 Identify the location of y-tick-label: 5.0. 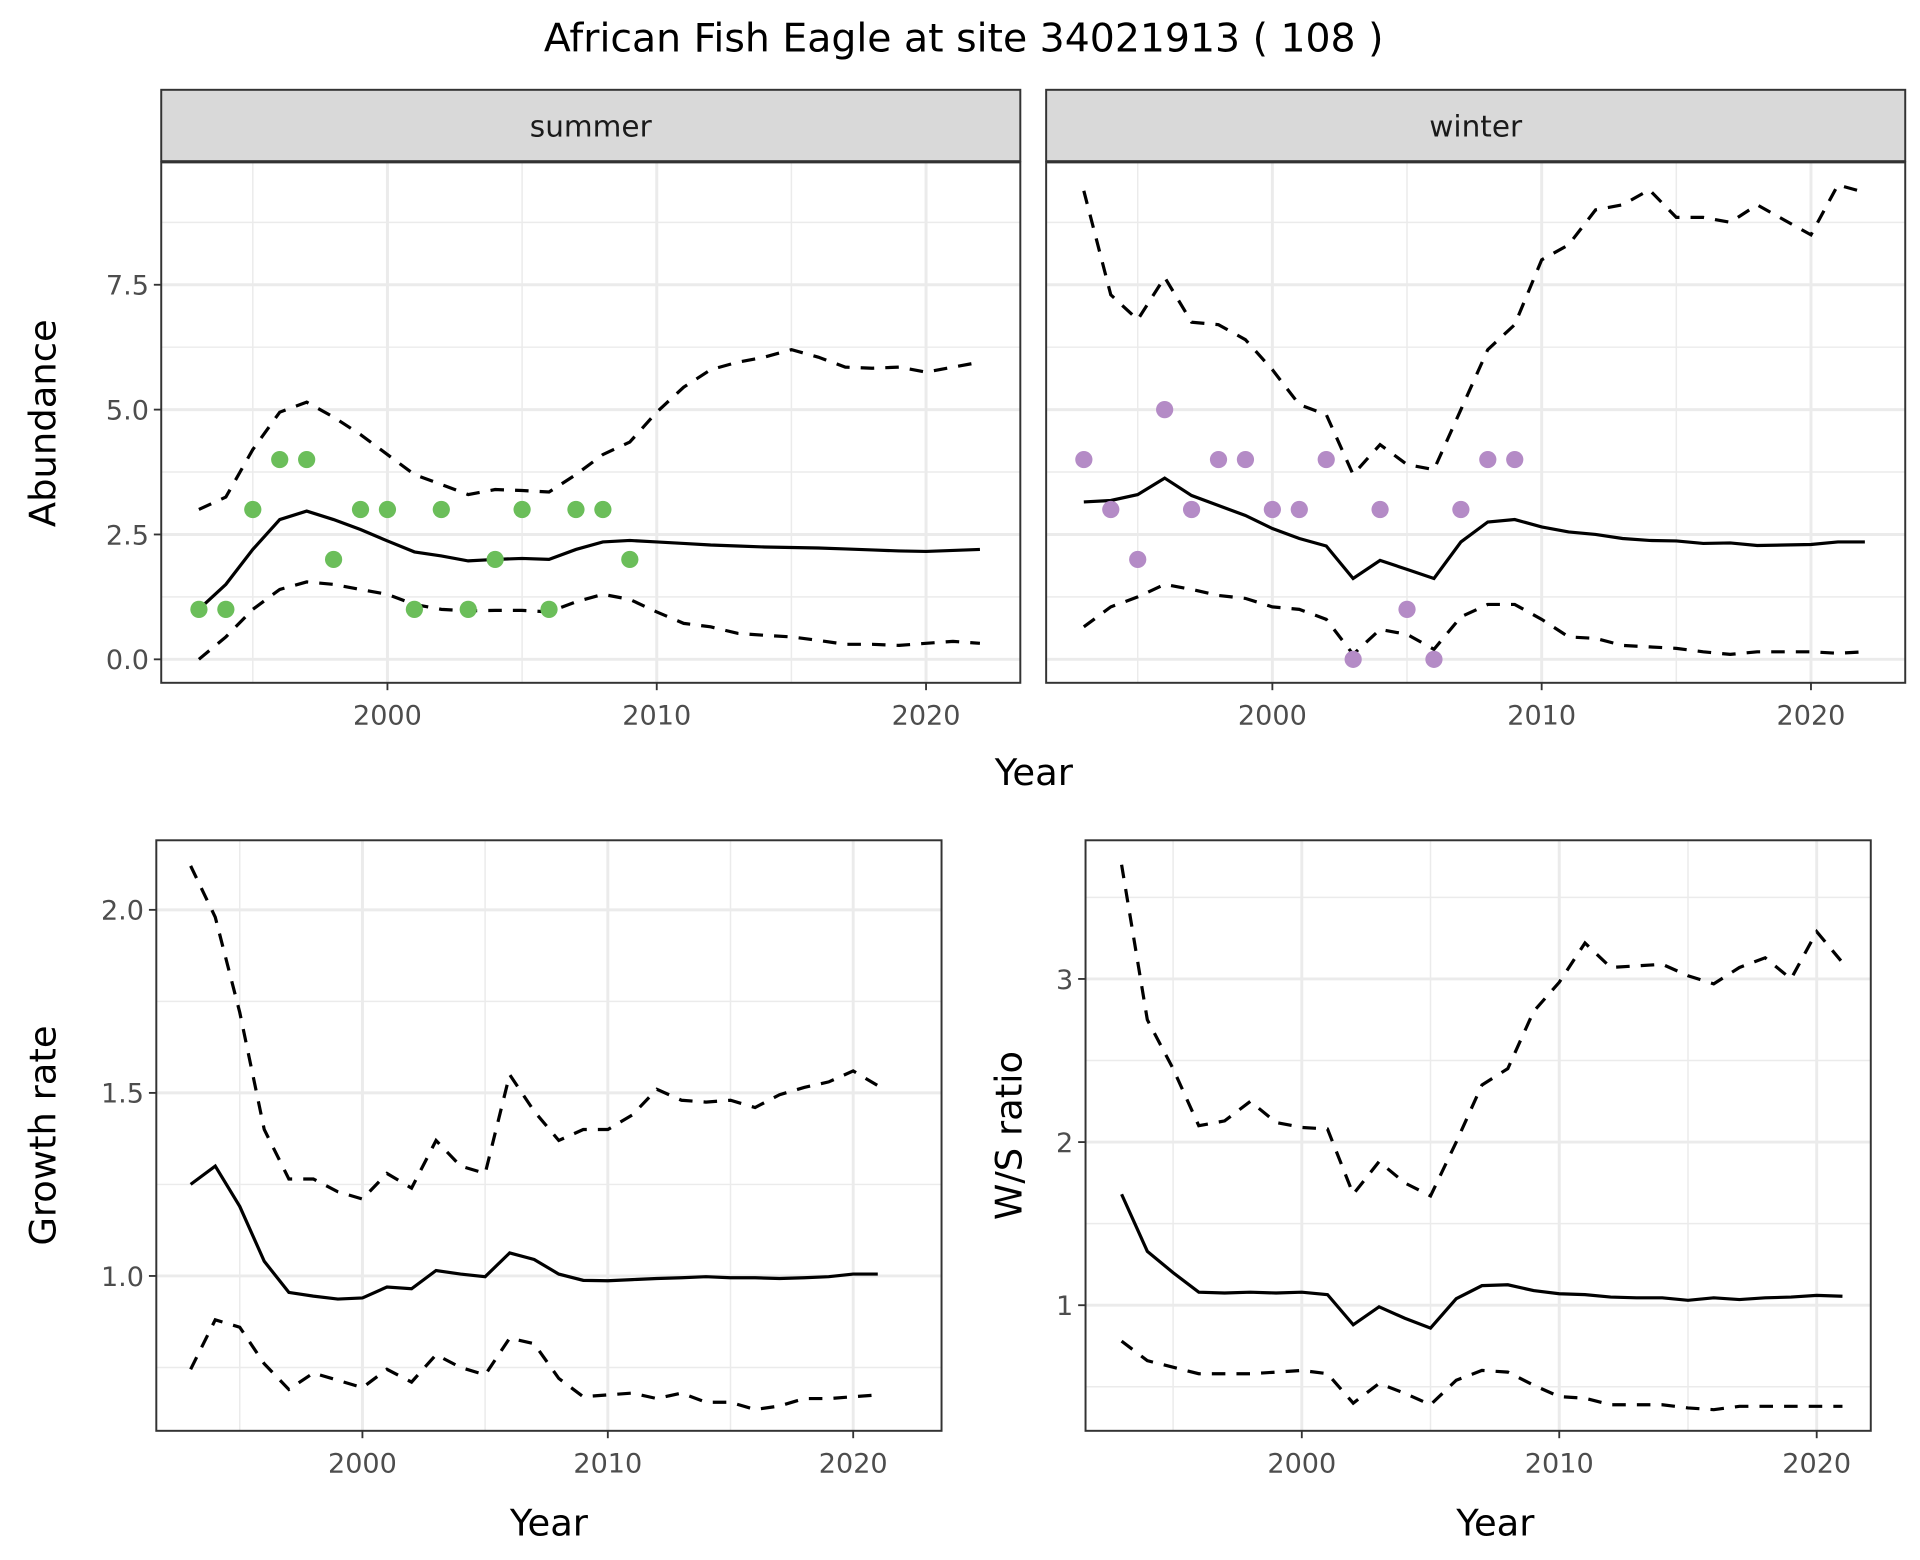
(127, 410).